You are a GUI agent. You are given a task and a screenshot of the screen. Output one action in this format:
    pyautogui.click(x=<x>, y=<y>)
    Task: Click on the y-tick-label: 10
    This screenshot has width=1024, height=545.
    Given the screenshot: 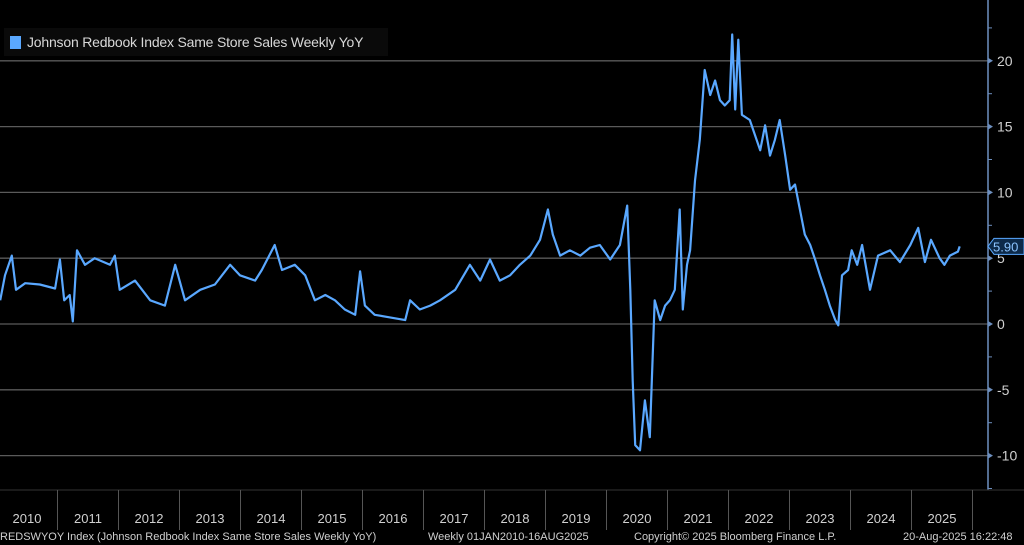 What is the action you would take?
    pyautogui.click(x=1005, y=192)
    